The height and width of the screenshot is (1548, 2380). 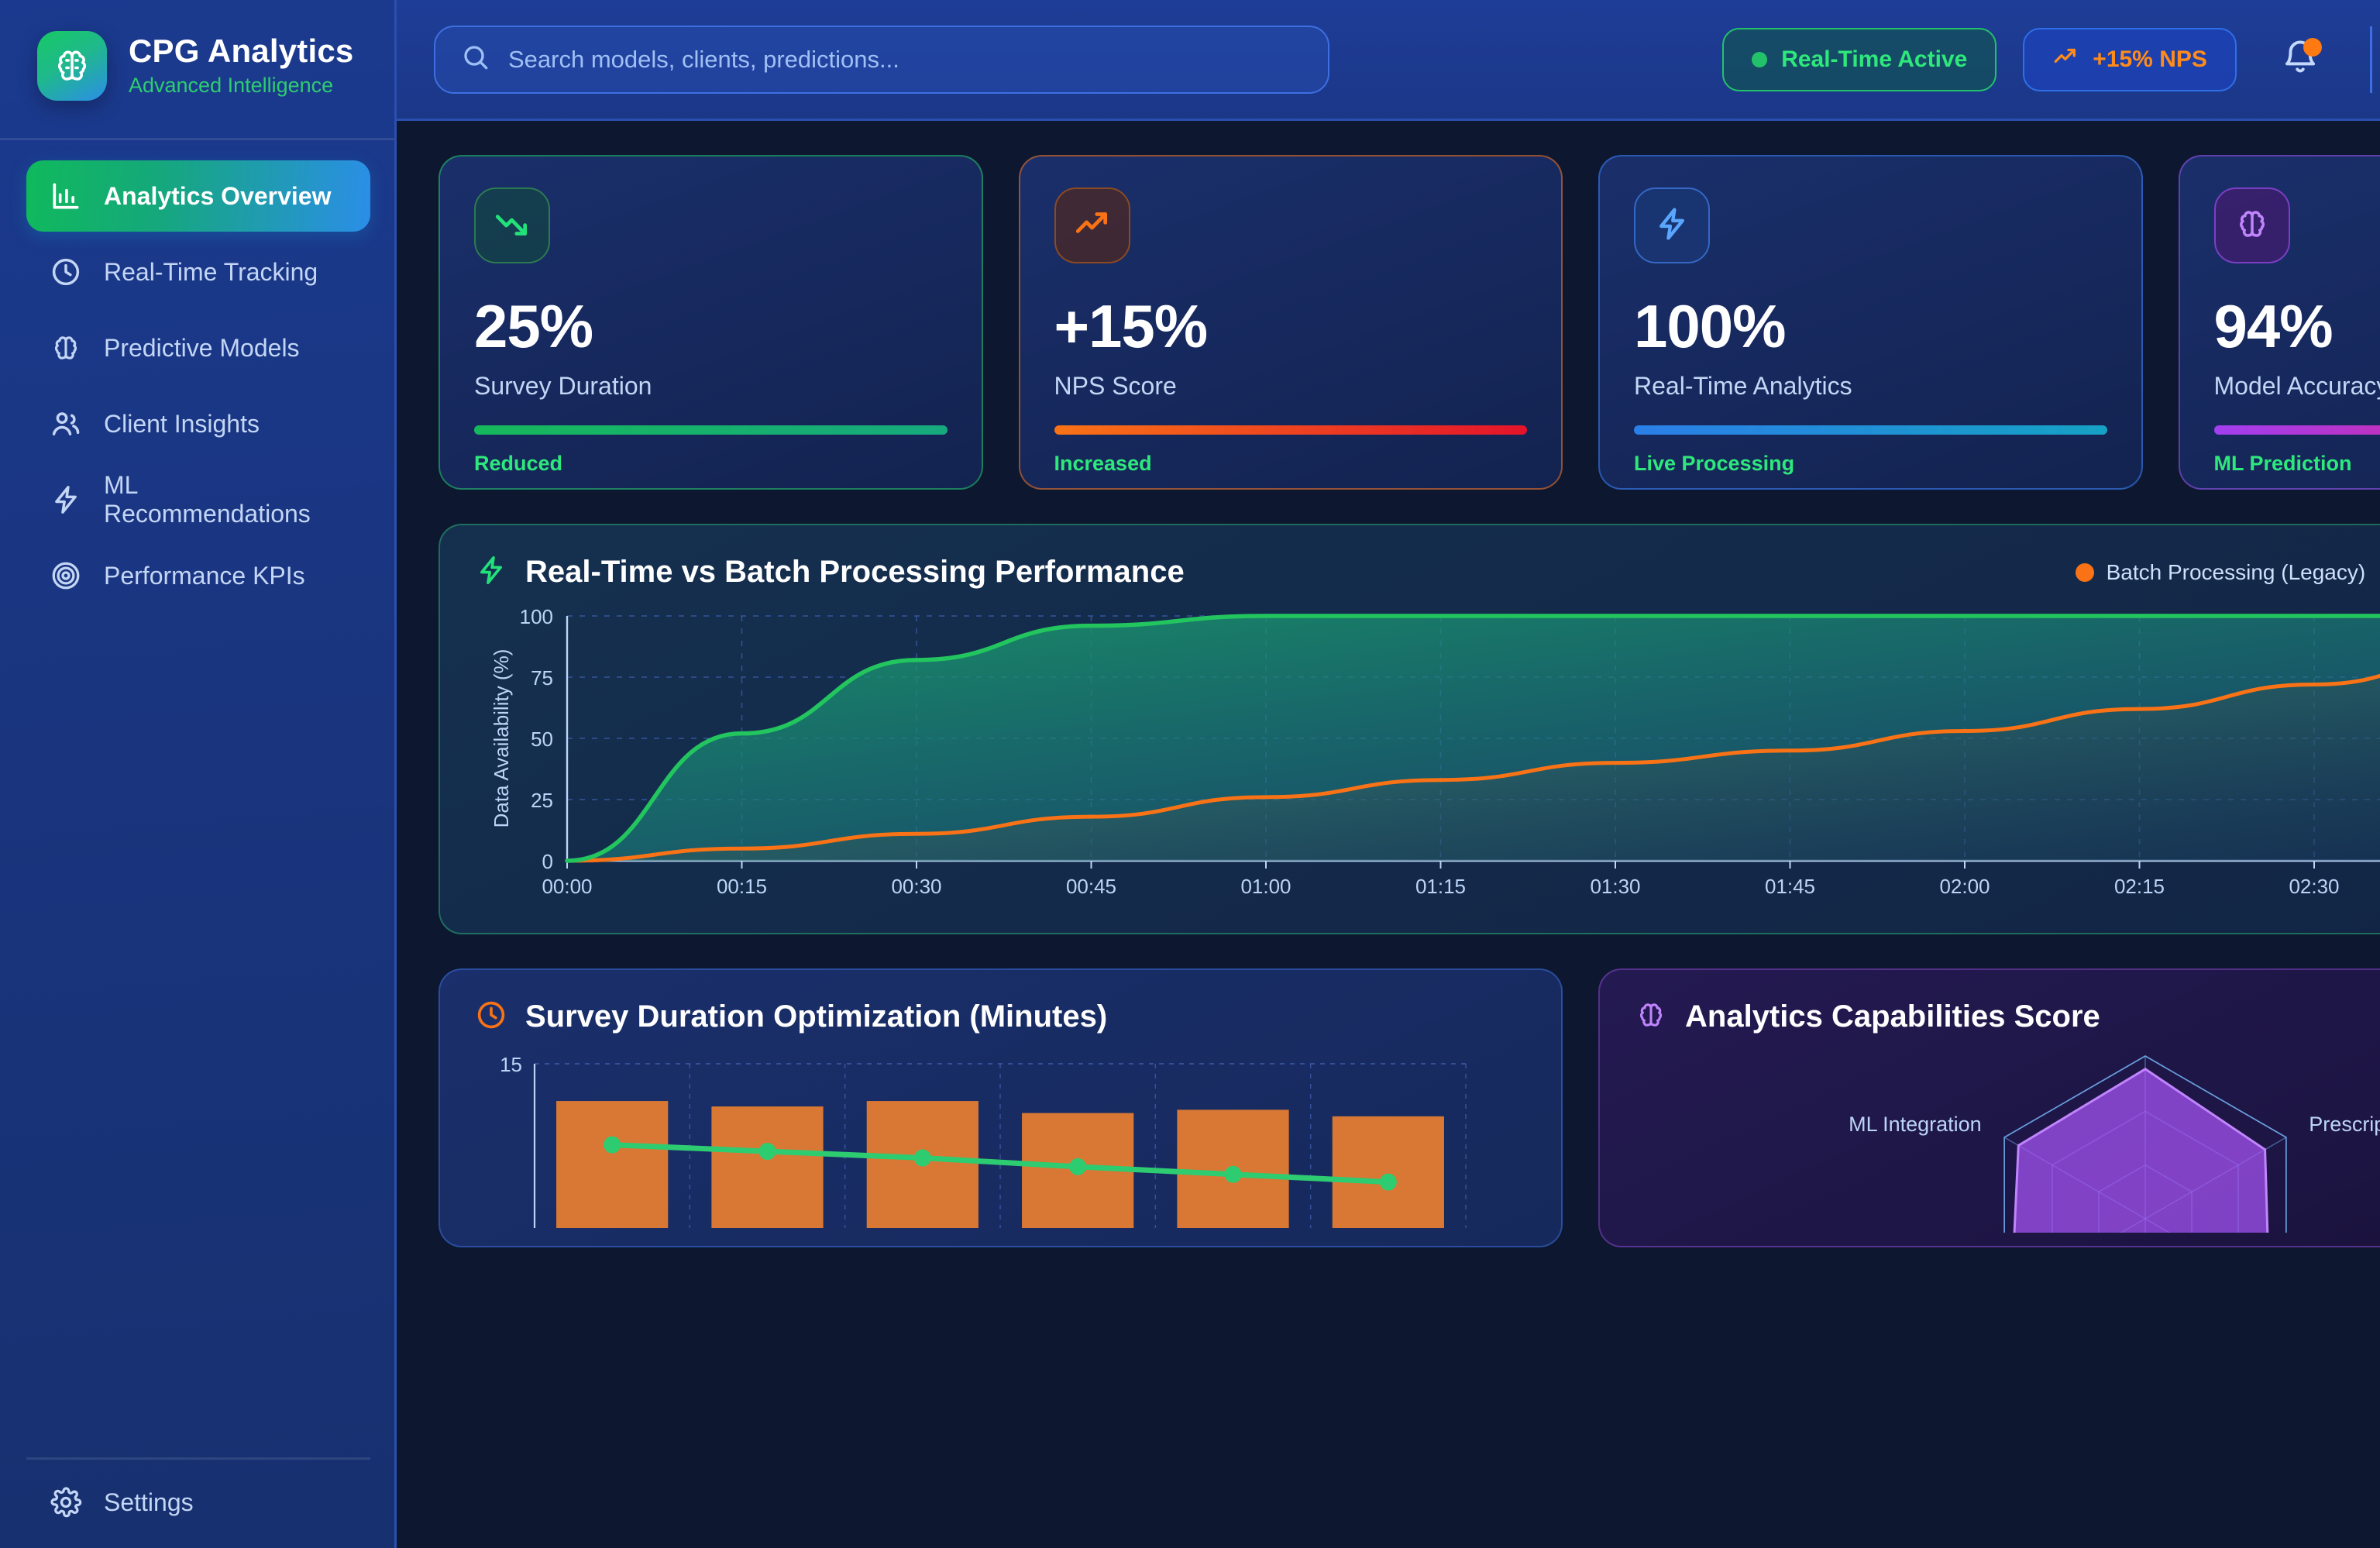 I want to click on users-icon, so click(x=66, y=424).